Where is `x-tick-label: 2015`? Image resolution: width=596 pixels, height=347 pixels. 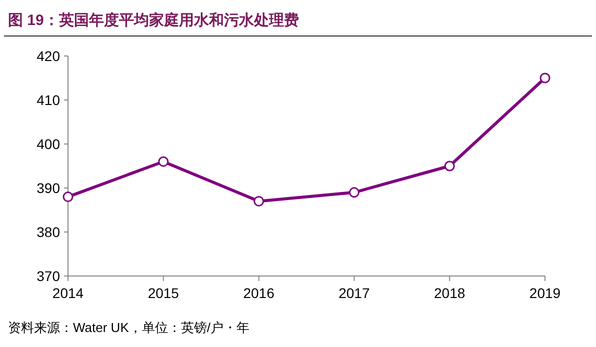 x-tick-label: 2015 is located at coordinates (164, 293).